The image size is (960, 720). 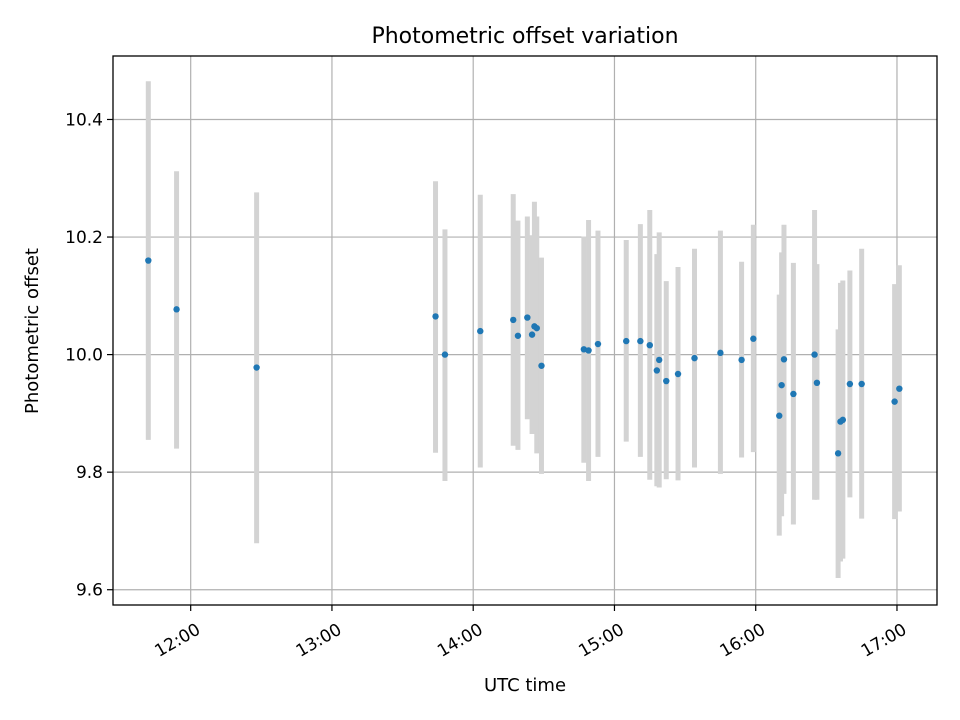 What do you see at coordinates (32, 331) in the screenshot?
I see `y-axis-label: Photometric offset` at bounding box center [32, 331].